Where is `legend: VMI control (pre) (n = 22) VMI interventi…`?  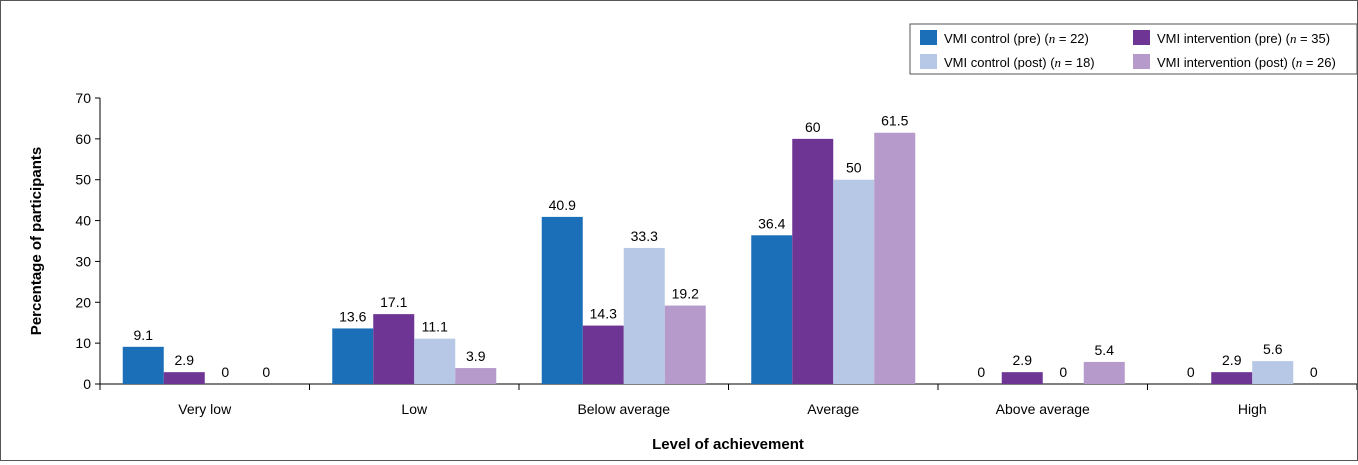
legend: VMI control (pre) (n = 22) VMI interventi… is located at coordinates (1133, 49).